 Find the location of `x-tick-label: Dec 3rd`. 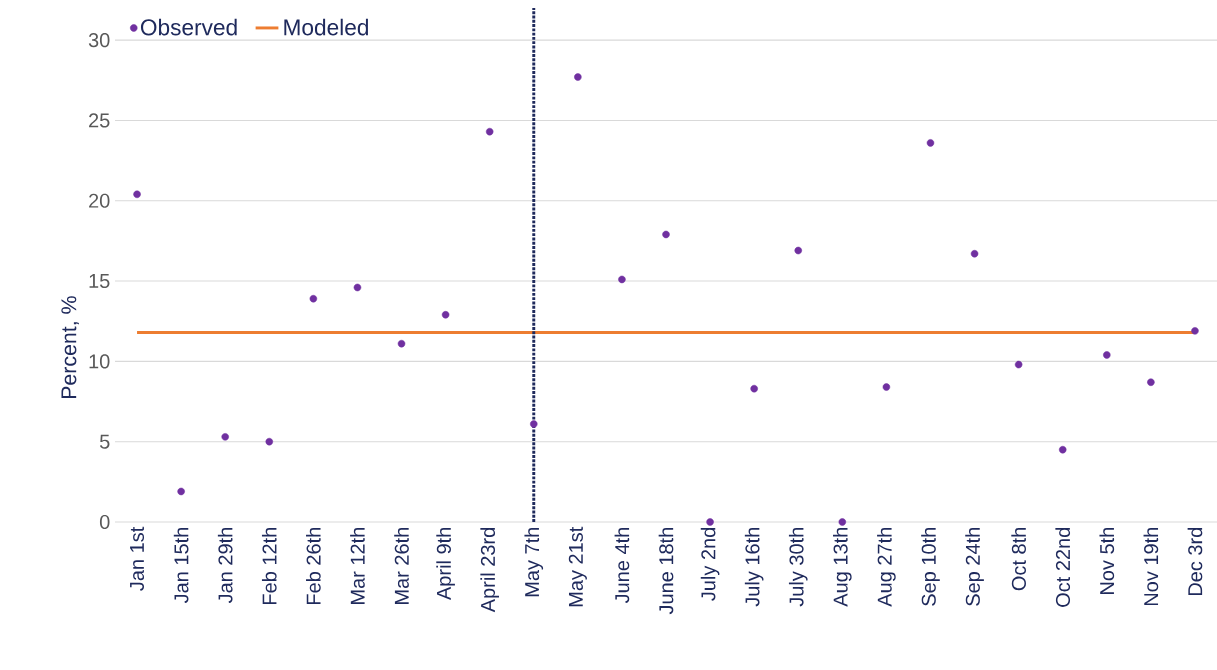

x-tick-label: Dec 3rd is located at coordinates (1195, 562).